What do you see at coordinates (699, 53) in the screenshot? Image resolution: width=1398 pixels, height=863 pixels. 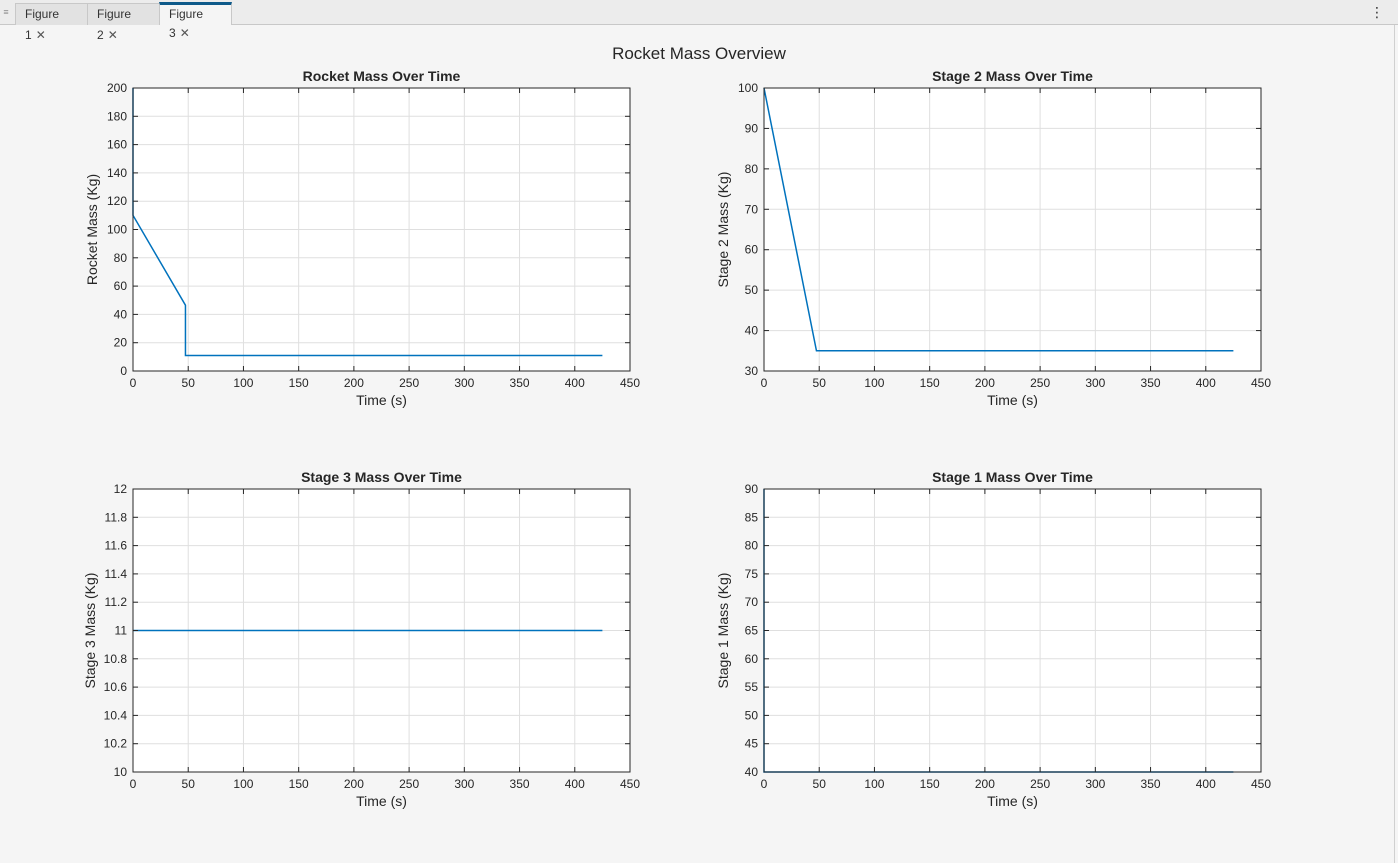 I see `figure-title: Rocket Mass Overview` at bounding box center [699, 53].